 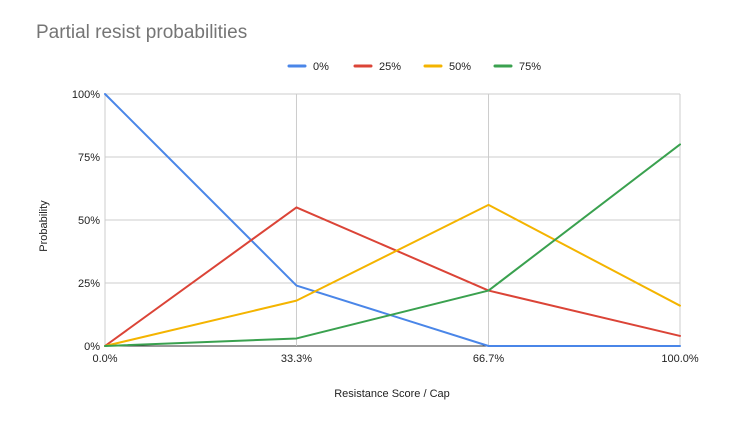 What do you see at coordinates (321, 67) in the screenshot?
I see `legend-label: 0%` at bounding box center [321, 67].